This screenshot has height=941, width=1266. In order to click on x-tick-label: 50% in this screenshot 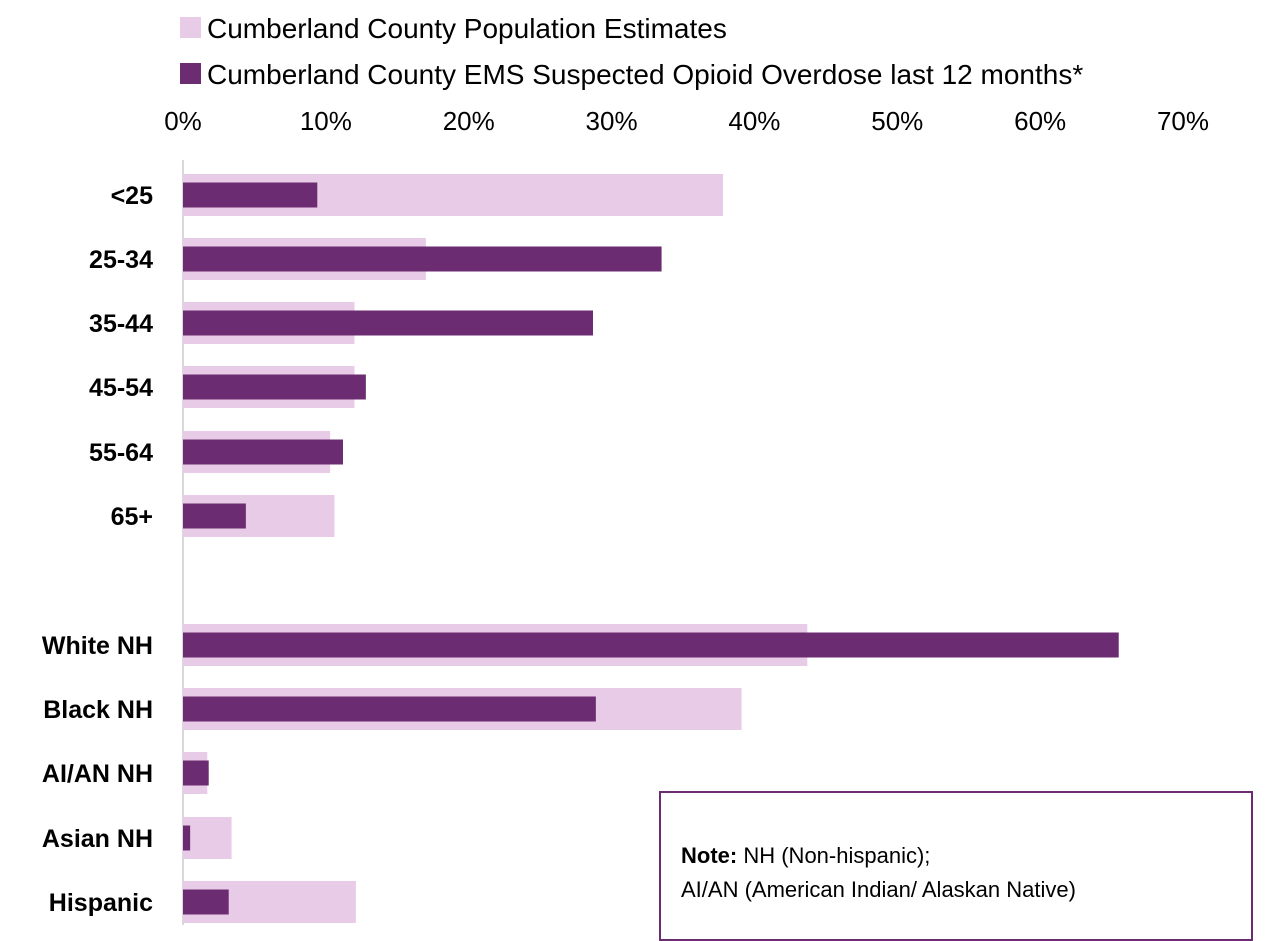, I will do `click(897, 121)`.